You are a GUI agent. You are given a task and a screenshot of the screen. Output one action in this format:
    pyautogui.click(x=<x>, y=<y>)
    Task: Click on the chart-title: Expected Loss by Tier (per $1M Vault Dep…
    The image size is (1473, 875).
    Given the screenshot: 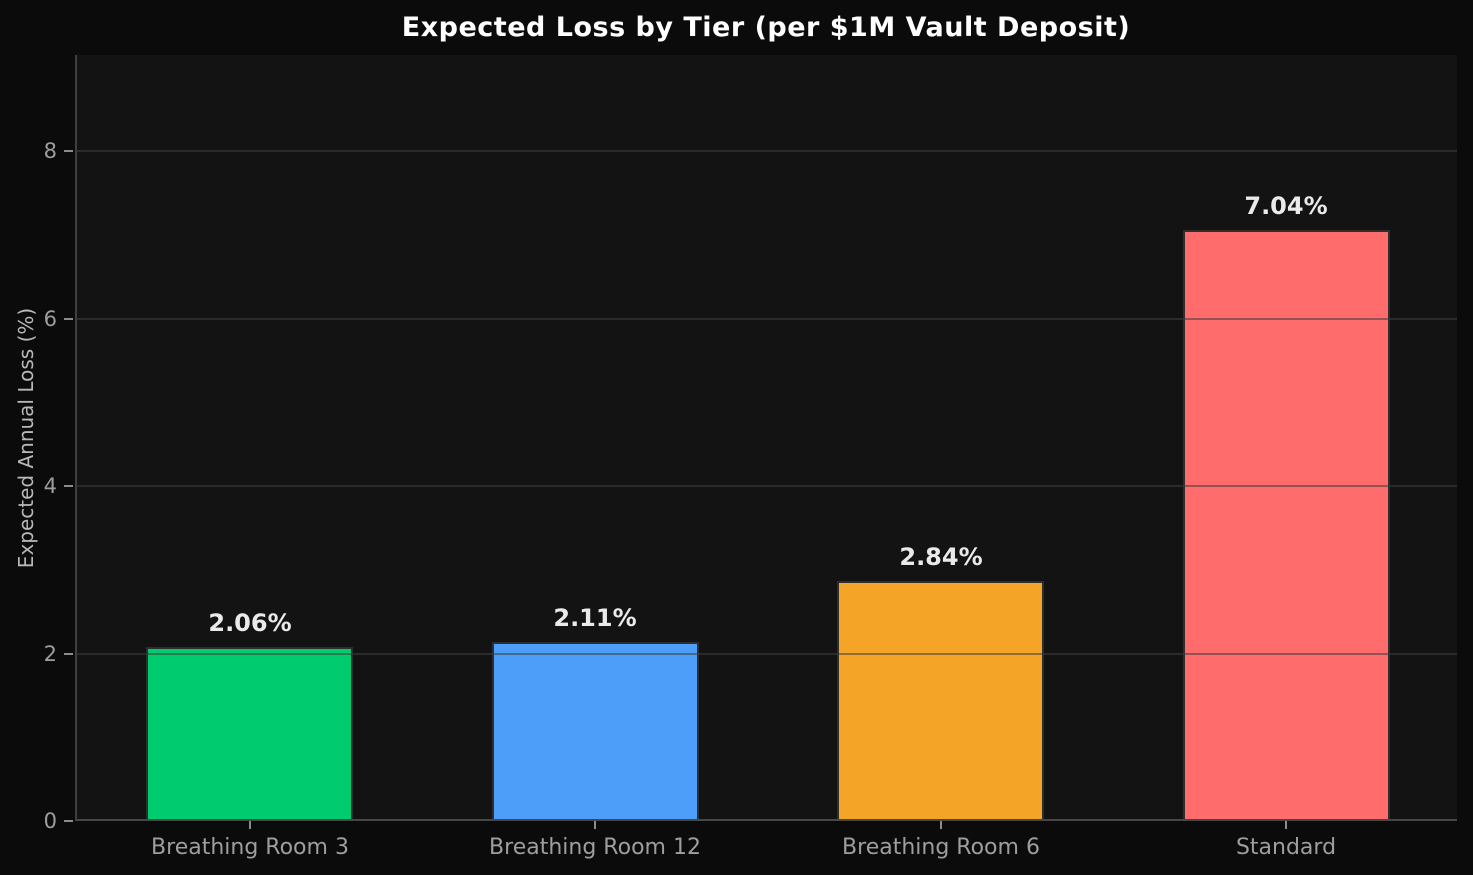 What is the action you would take?
    pyautogui.click(x=766, y=27)
    